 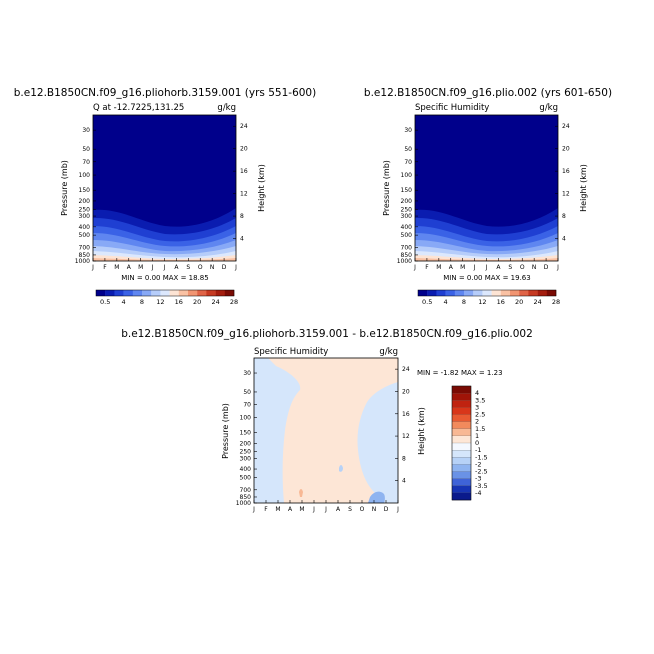 What do you see at coordinates (212, 267) in the screenshot?
I see `x-tick-label: N` at bounding box center [212, 267].